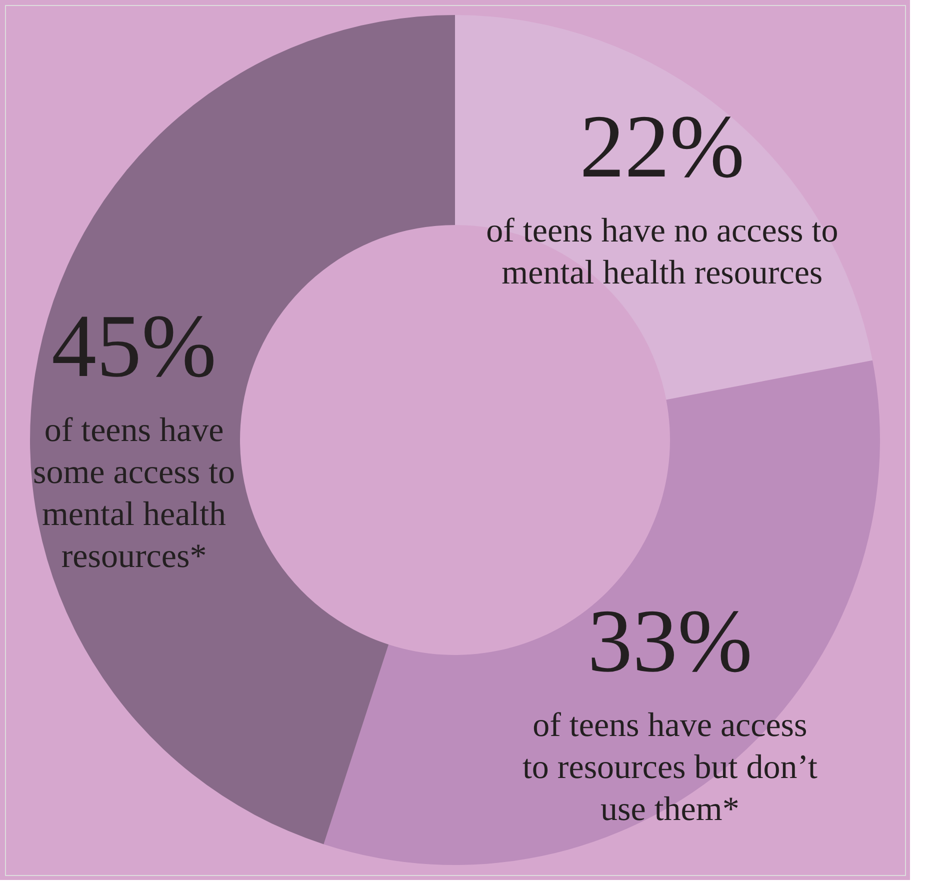  What do you see at coordinates (670, 767) in the screenshot?
I see `slice-label: of teens have access to resources but don’t use them*` at bounding box center [670, 767].